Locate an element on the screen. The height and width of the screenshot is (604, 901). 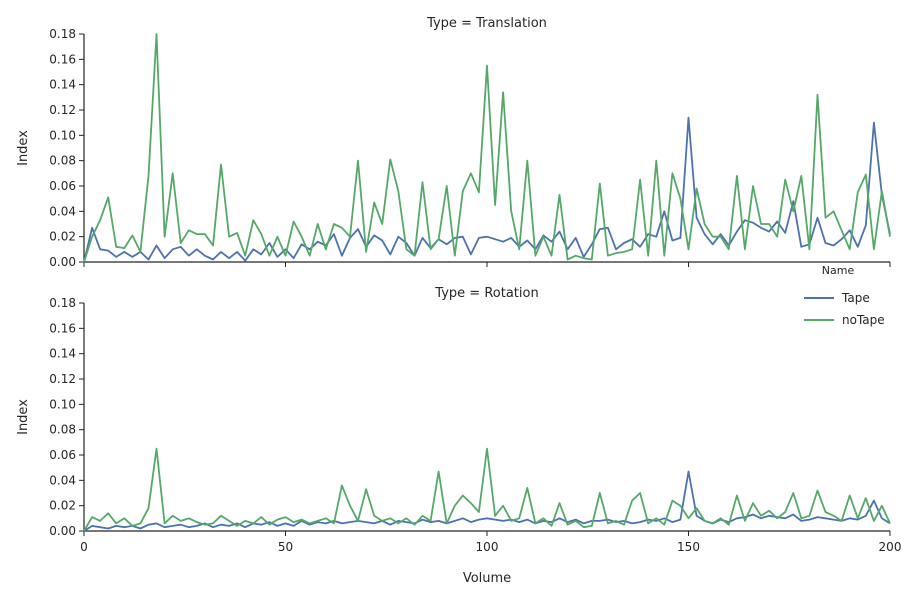
y-axis-label-top: Index is located at coordinates (23, 148).